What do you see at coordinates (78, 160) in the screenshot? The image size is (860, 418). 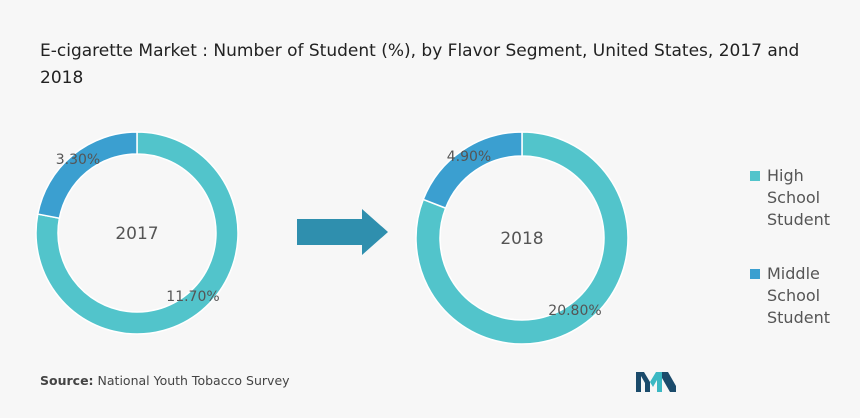 I see `data-label-2017-middle-school: 3.30%` at bounding box center [78, 160].